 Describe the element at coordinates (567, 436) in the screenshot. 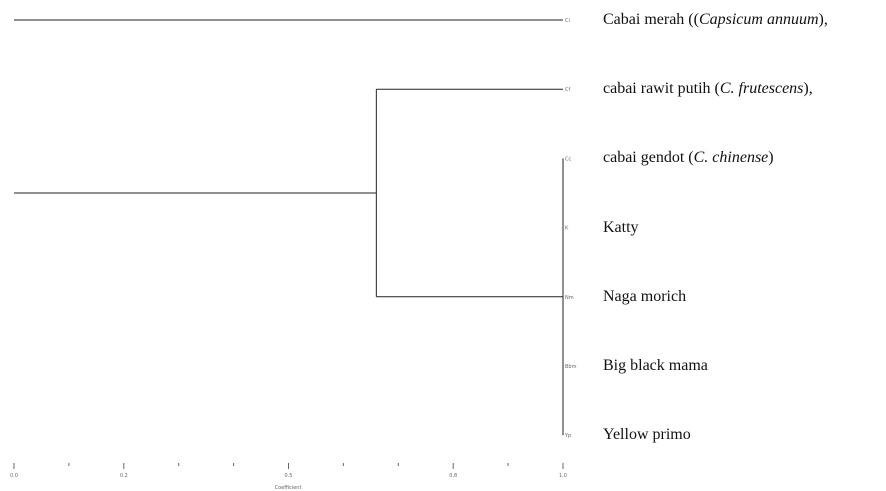

I see `leaf-code: Yp` at that location.